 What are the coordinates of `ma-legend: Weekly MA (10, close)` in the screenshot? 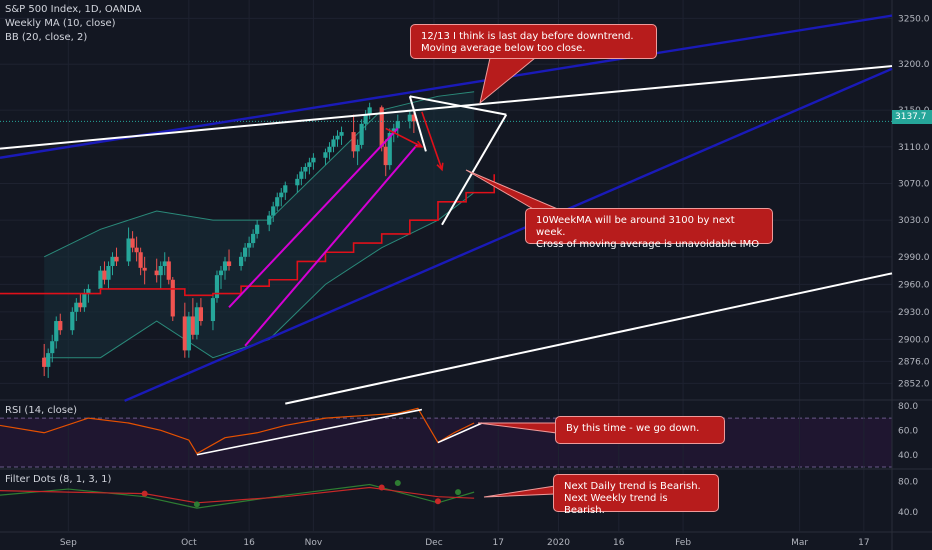 It's located at (60, 23).